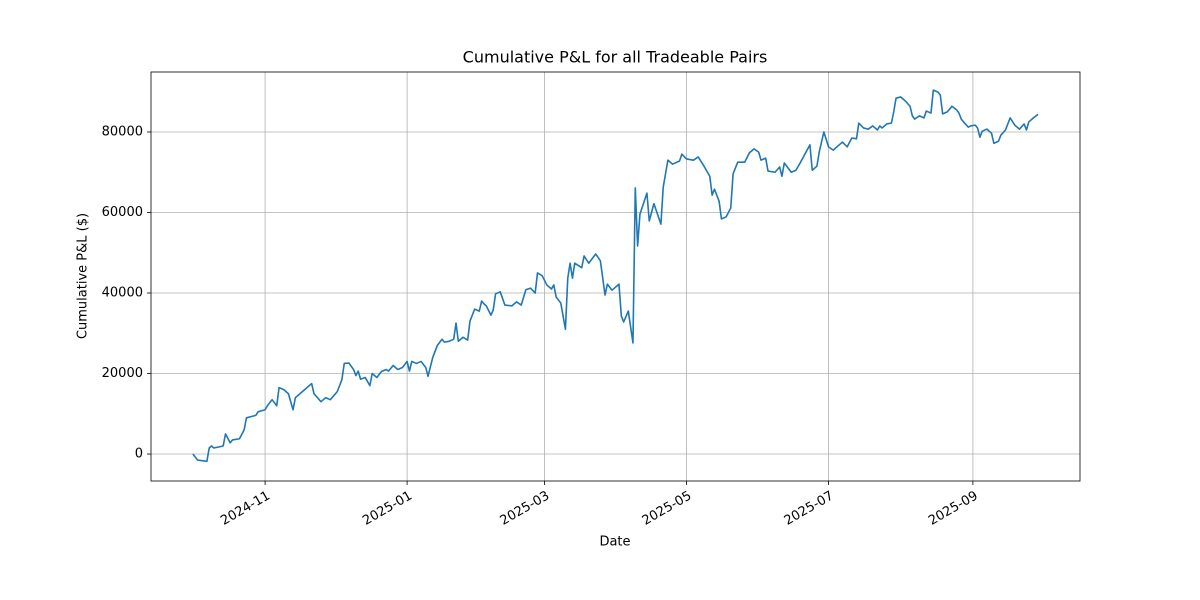 This screenshot has width=1200, height=600. I want to click on y-tick-label: 60000, so click(122, 212).